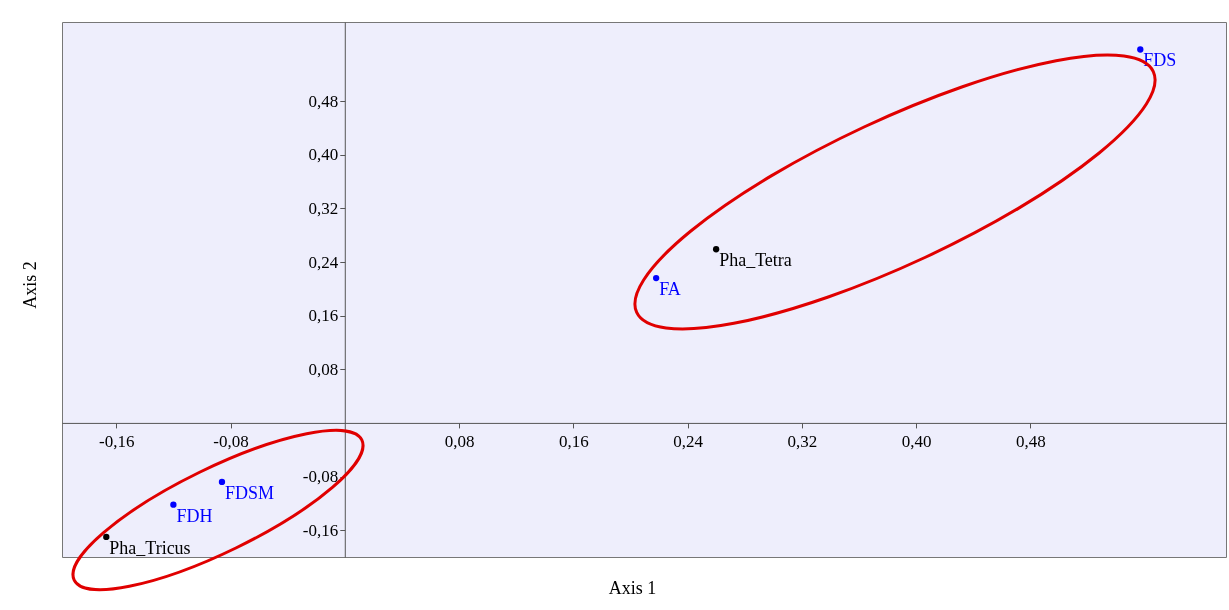 The image size is (1229, 610). I want to click on data-label: Pha_Tetra, so click(755, 260).